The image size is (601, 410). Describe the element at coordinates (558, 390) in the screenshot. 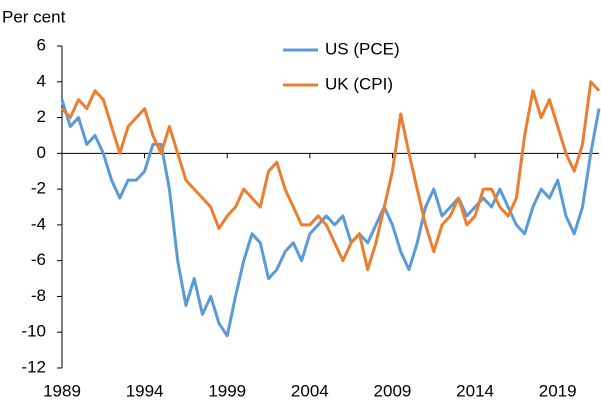

I see `x-tick-label: 2019` at that location.